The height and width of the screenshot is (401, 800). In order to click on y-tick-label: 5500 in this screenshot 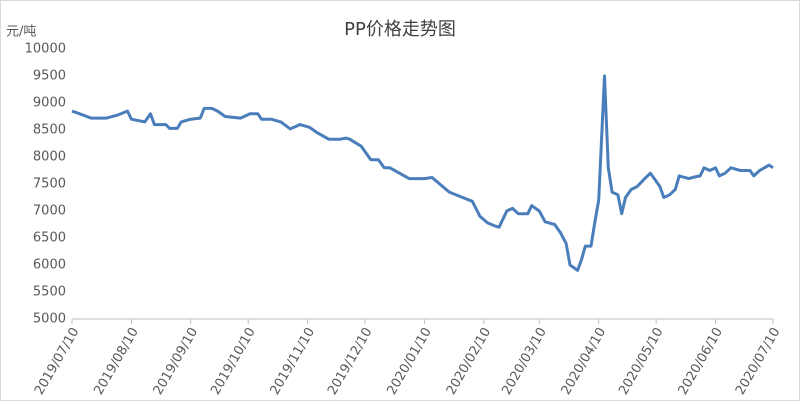, I will do `click(49, 292)`.